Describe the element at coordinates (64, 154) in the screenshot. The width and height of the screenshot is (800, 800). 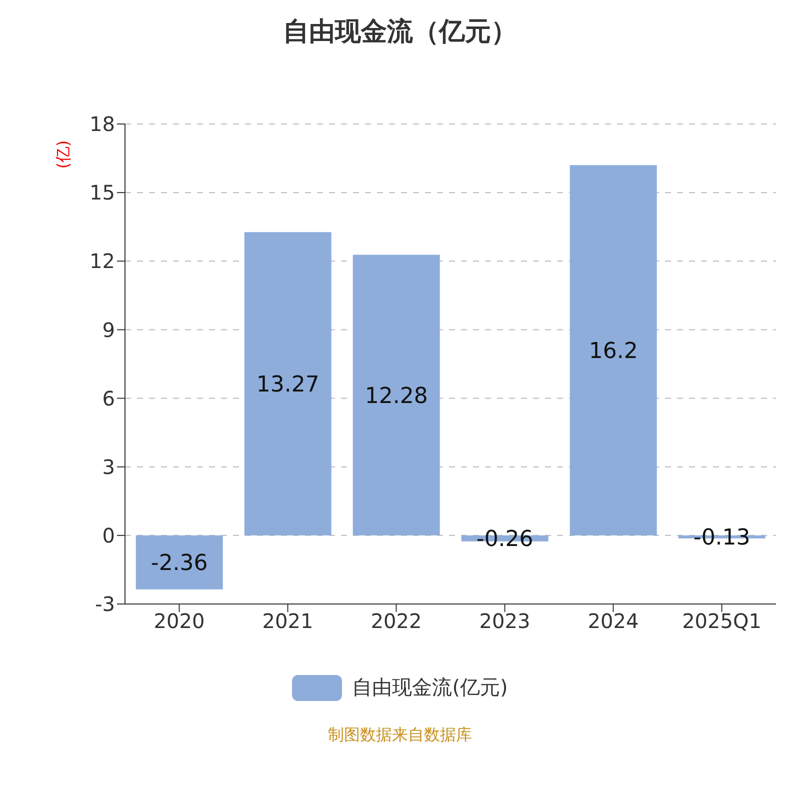
I see `y-axis-title: (亿)` at that location.